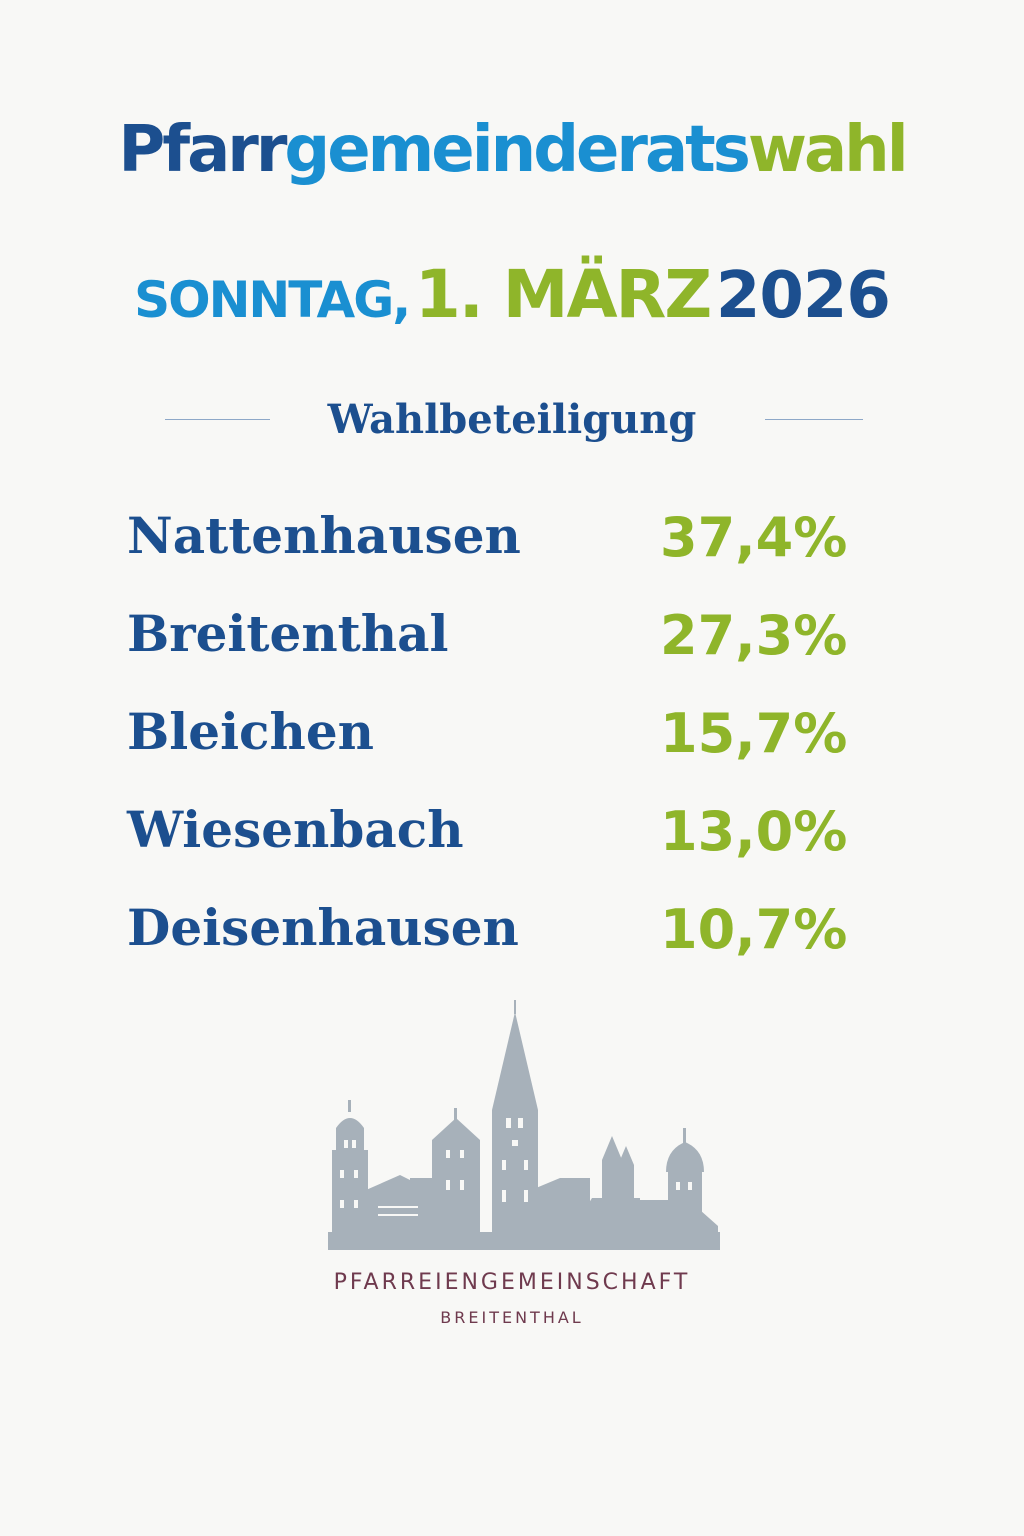  Describe the element at coordinates (202, 150) in the screenshot. I see `title-part-pfarr: Pfarr` at that location.